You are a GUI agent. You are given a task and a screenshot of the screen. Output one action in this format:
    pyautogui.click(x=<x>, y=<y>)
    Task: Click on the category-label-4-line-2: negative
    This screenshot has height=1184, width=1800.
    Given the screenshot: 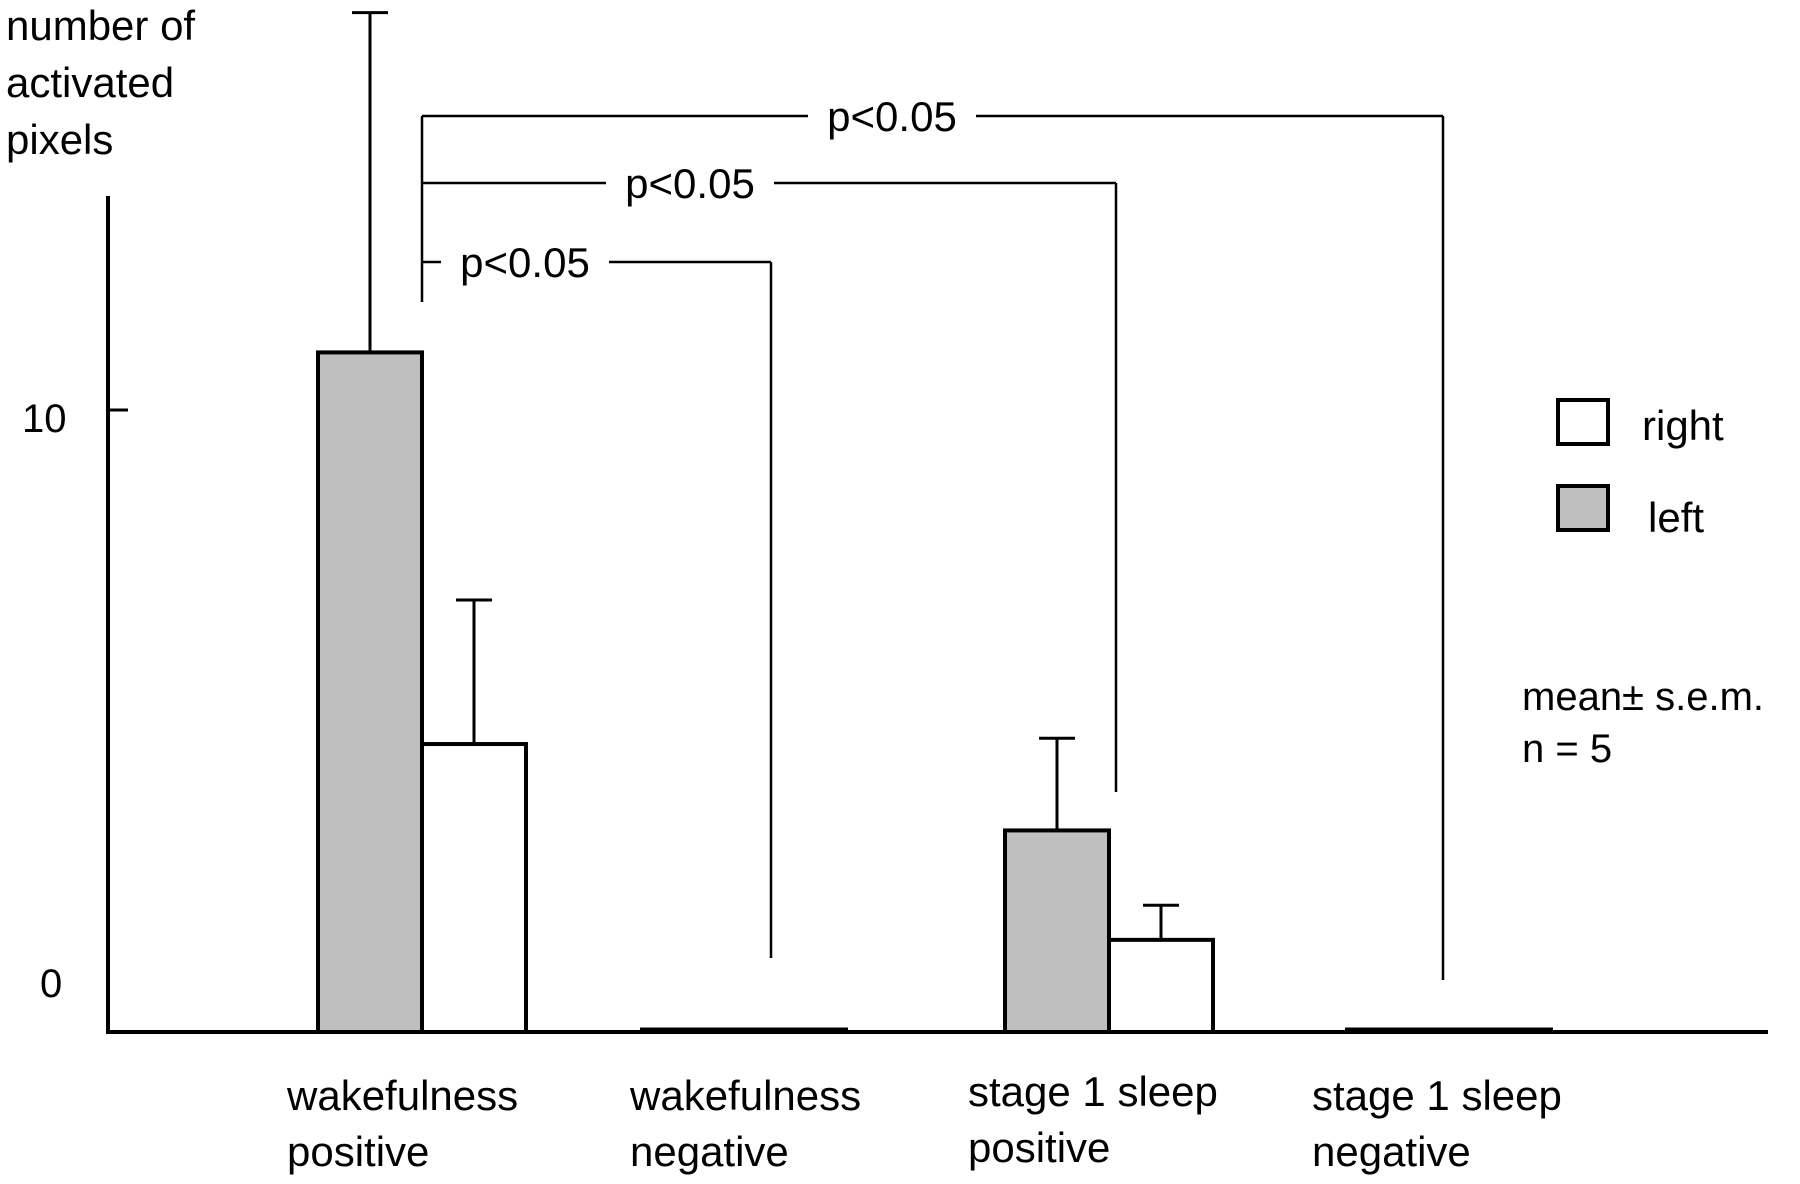 What is the action you would take?
    pyautogui.click(x=1391, y=1151)
    